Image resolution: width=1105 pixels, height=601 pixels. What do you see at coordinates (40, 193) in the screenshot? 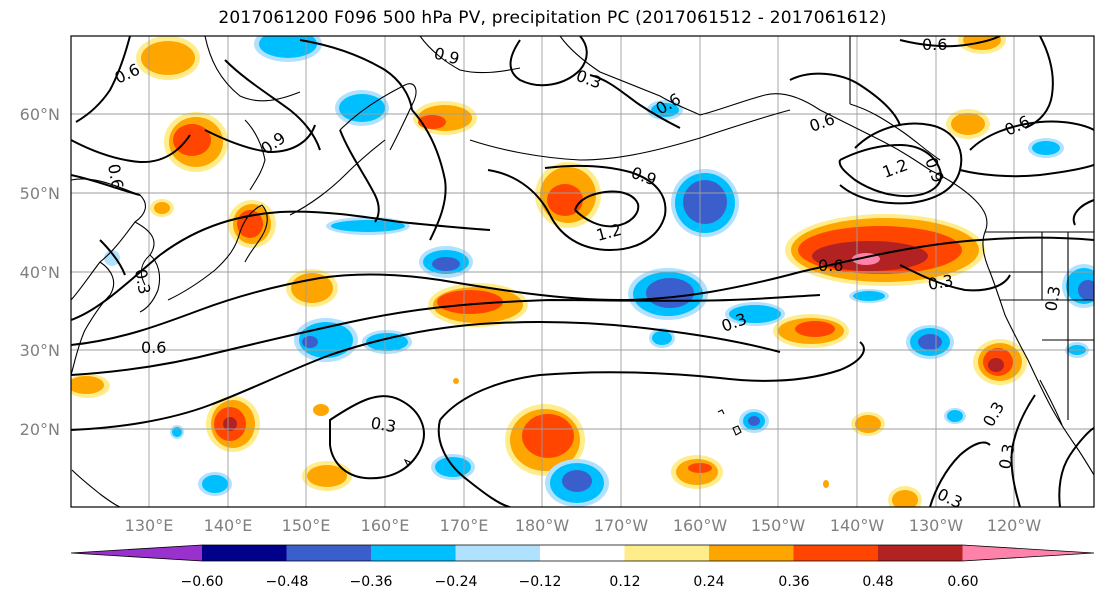
I see `lat-label: 50°N` at bounding box center [40, 193].